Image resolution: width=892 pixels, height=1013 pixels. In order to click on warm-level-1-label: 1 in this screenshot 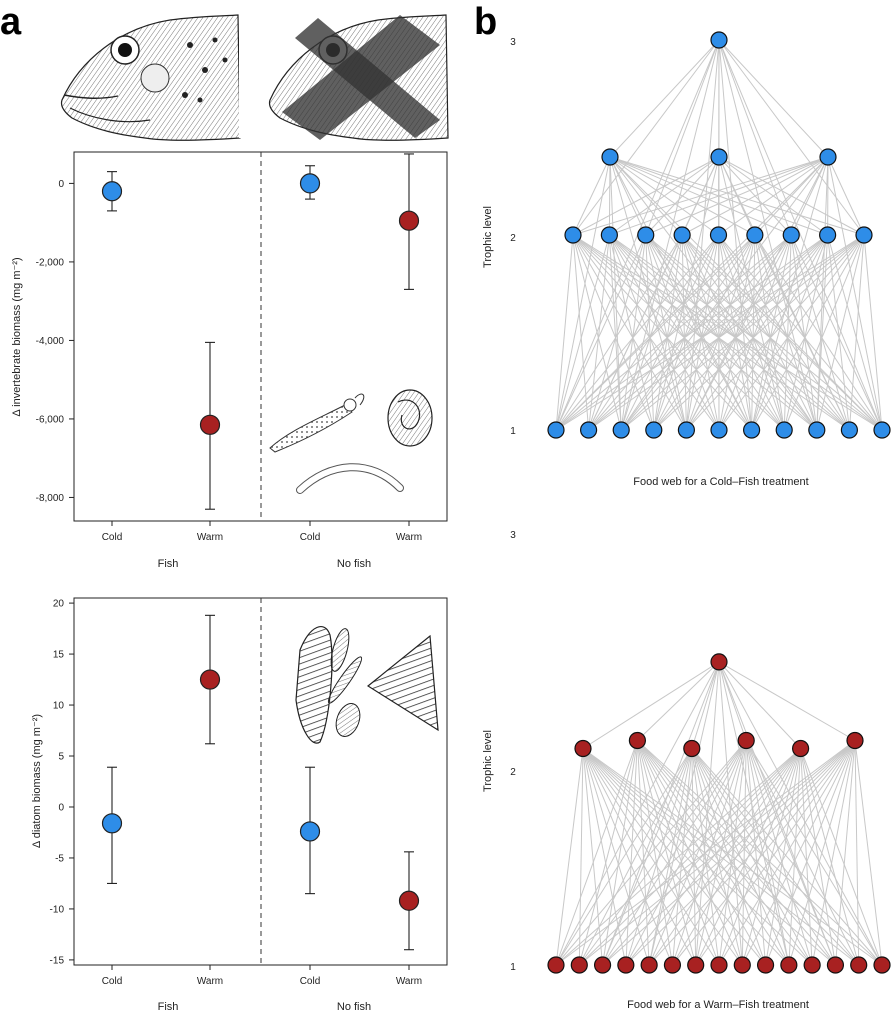, I will do `click(513, 967)`.